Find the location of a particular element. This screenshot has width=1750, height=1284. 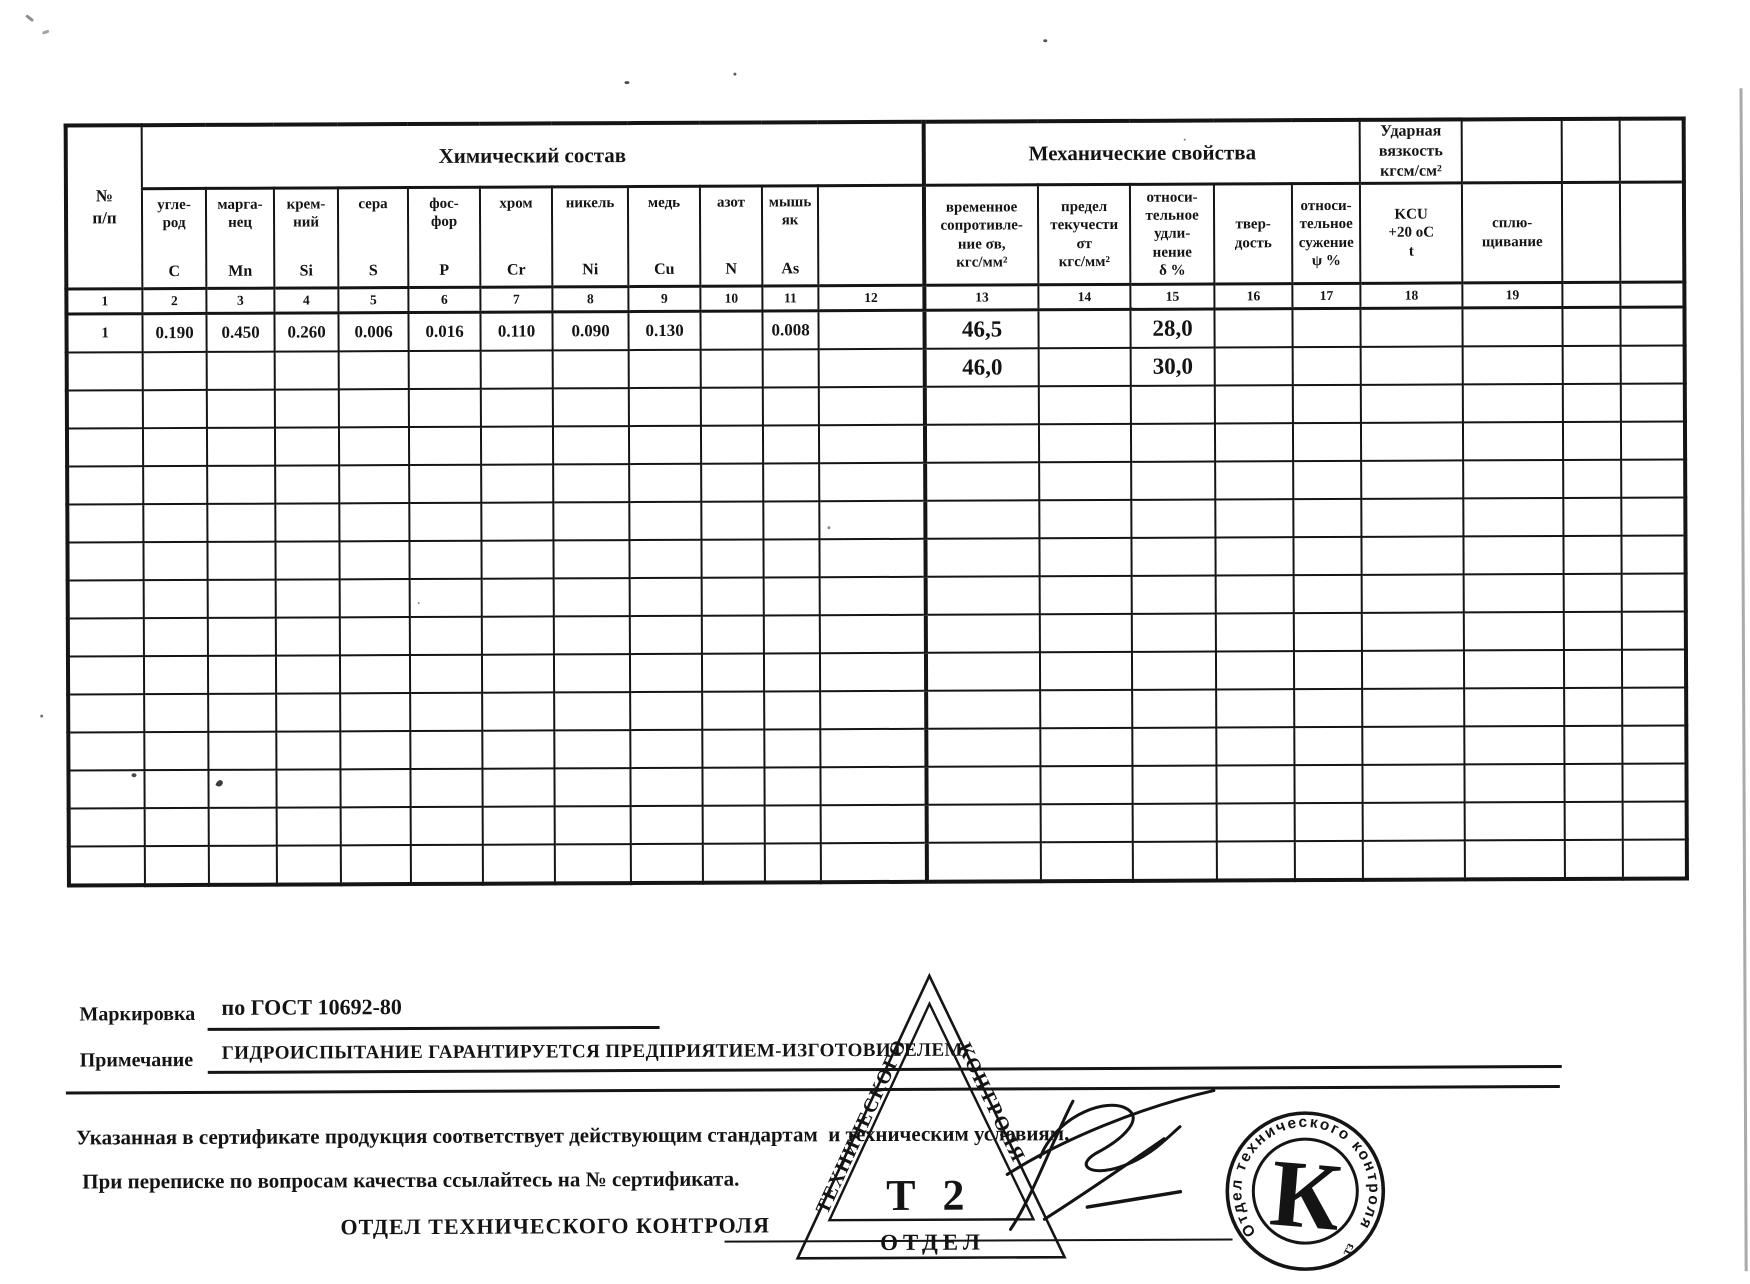

table-cell: 0.006 is located at coordinates (373, 332).